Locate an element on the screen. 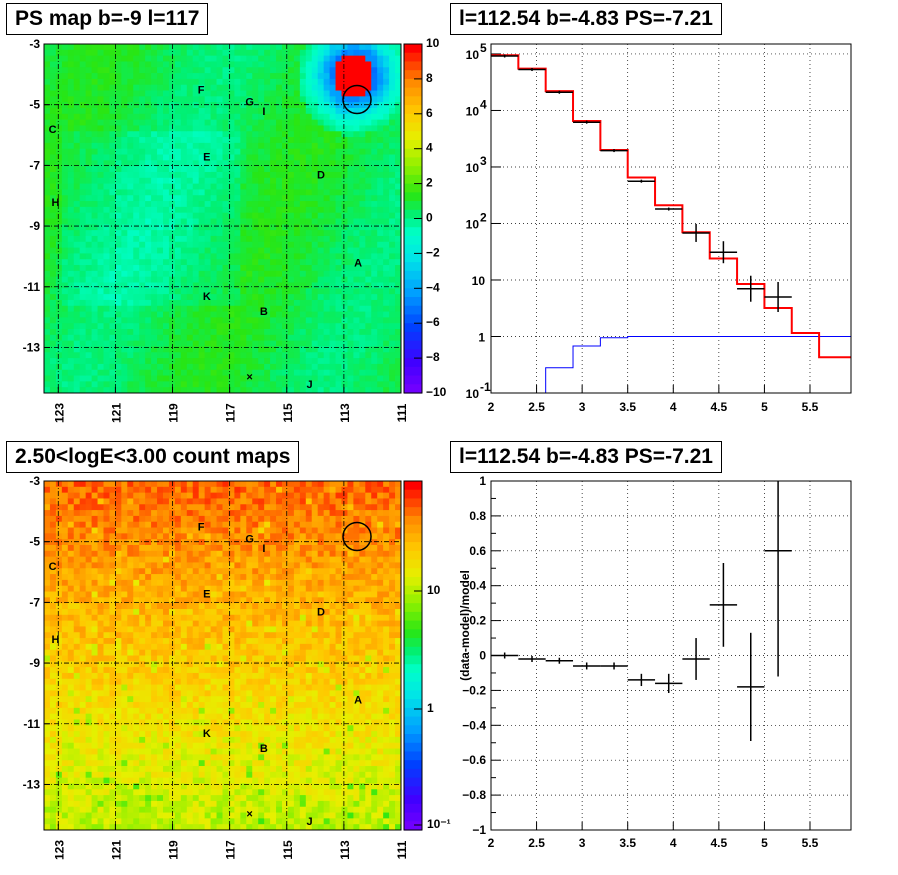  colorbar-segment is located at coordinates (413, 75).